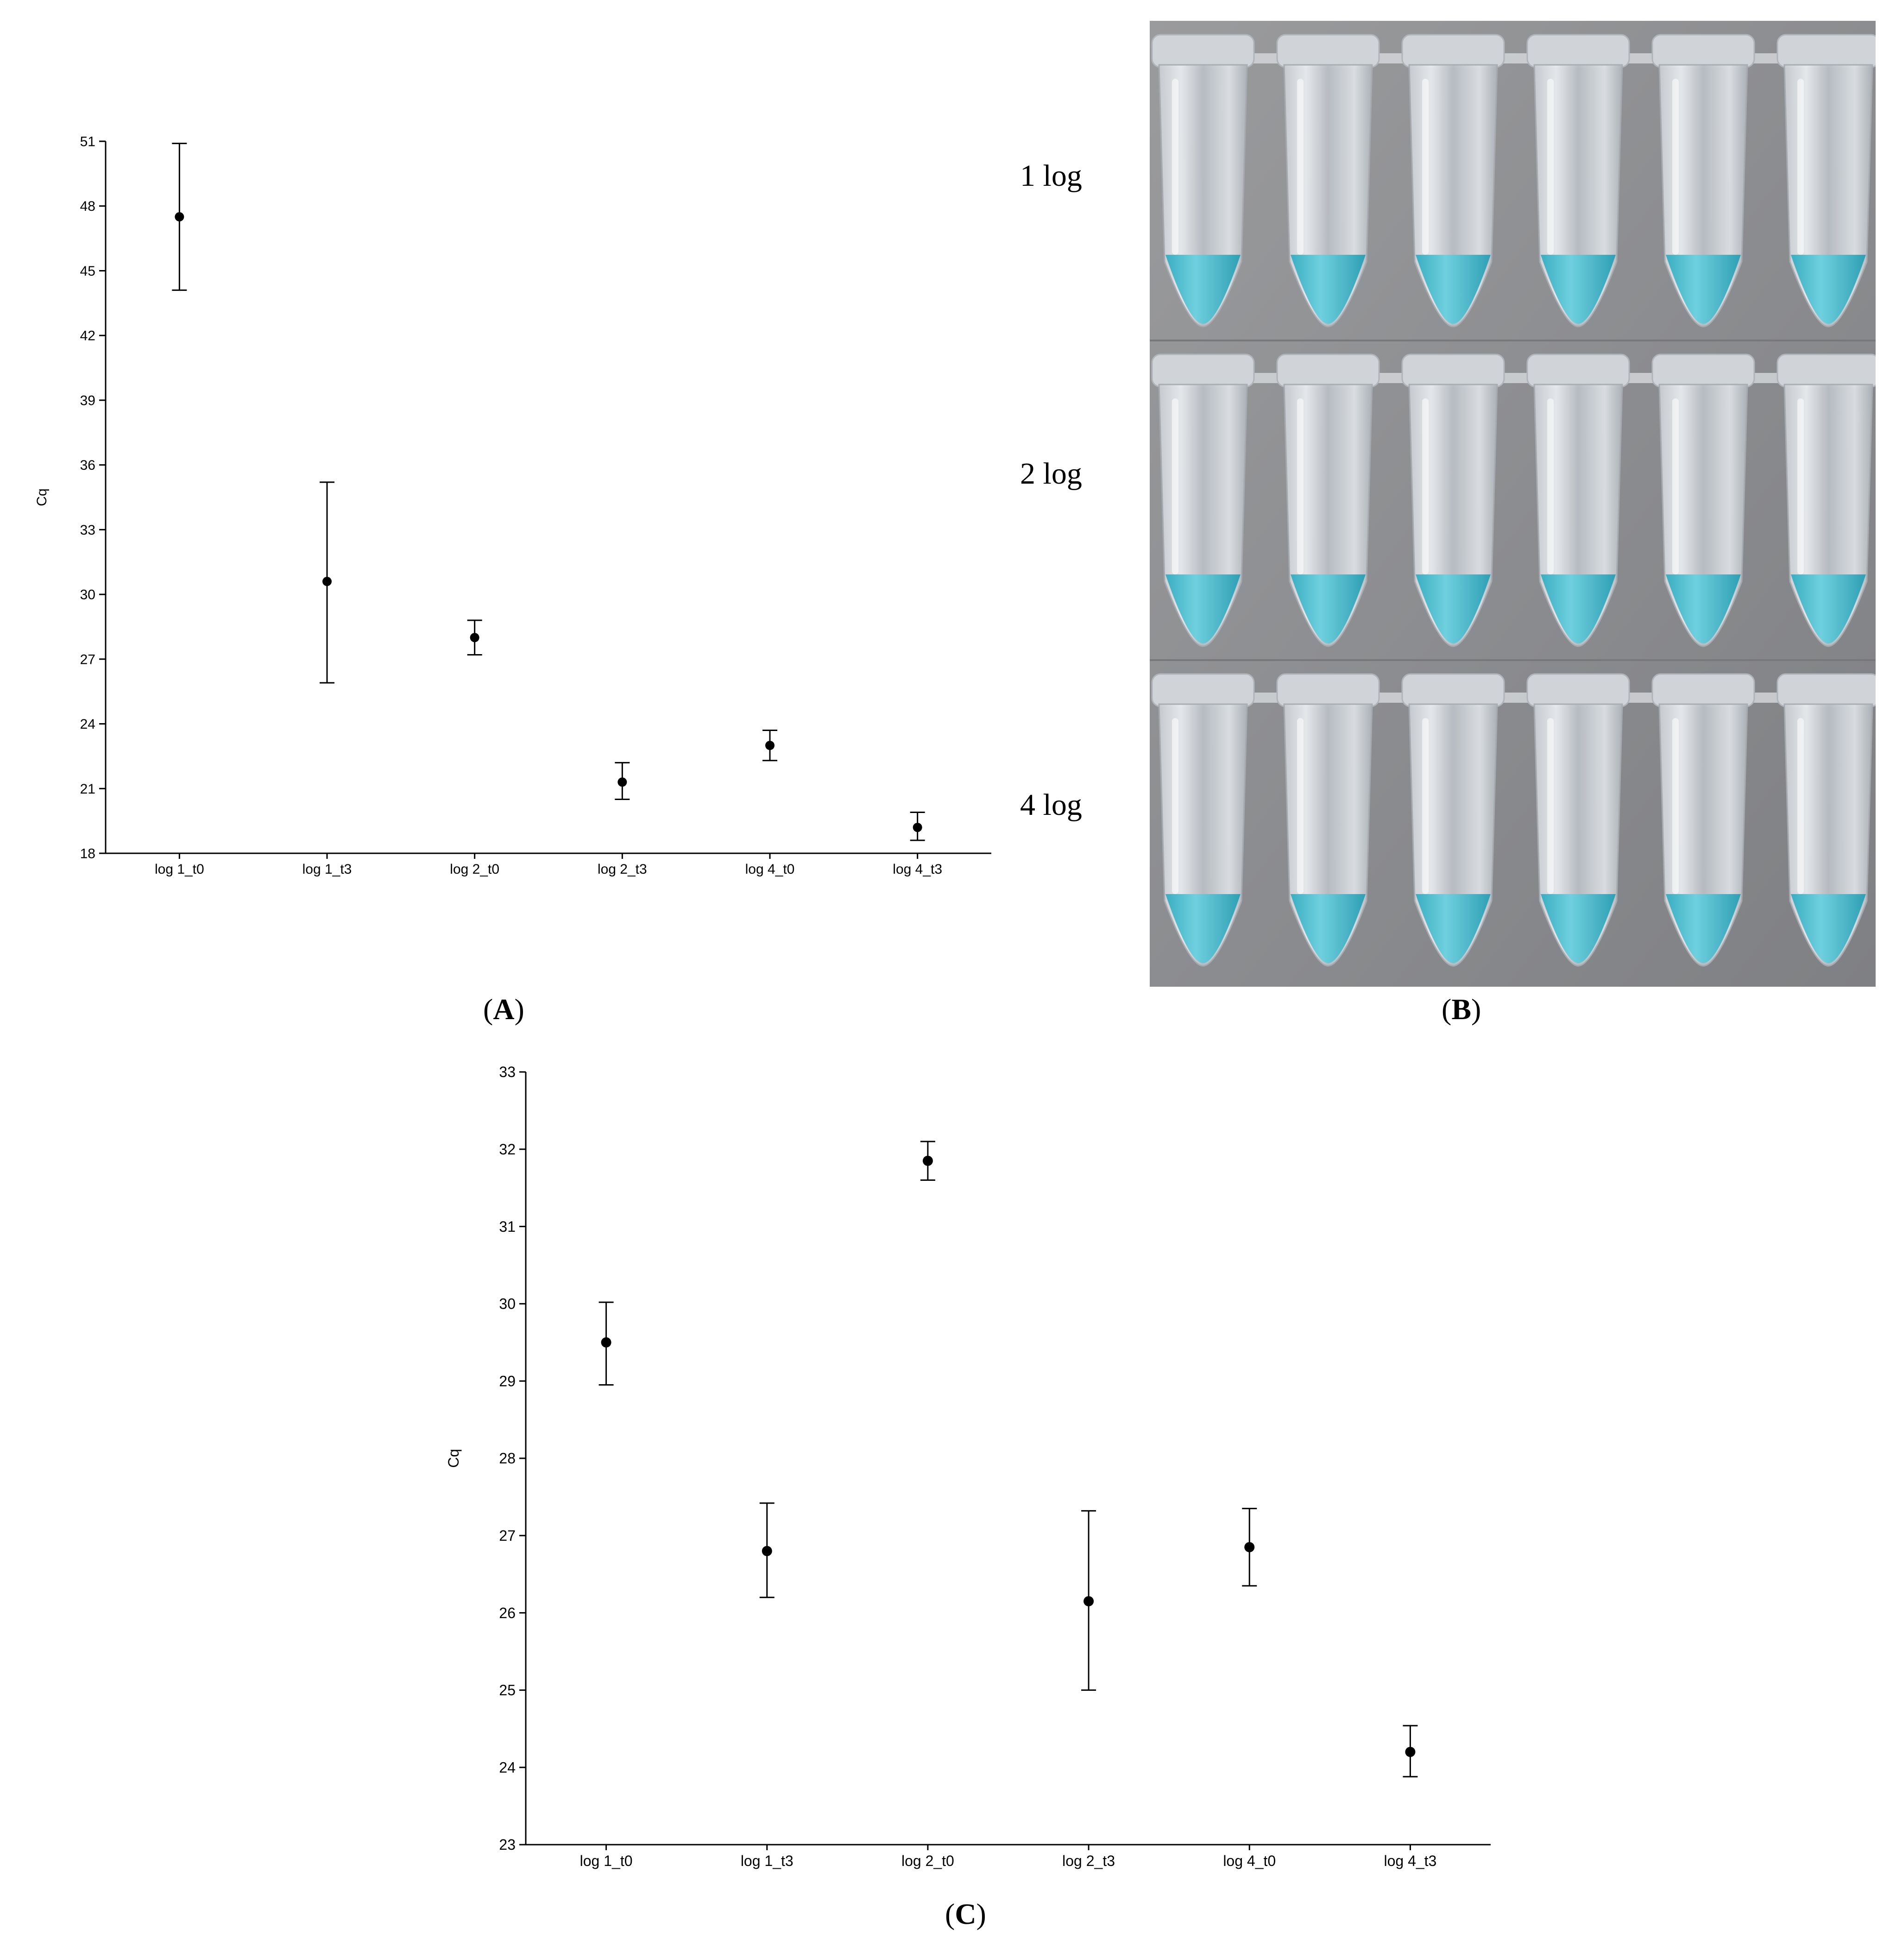 The height and width of the screenshot is (1960, 1896). What do you see at coordinates (965, 1913) in the screenshot?
I see `panel-label-c: (C)` at bounding box center [965, 1913].